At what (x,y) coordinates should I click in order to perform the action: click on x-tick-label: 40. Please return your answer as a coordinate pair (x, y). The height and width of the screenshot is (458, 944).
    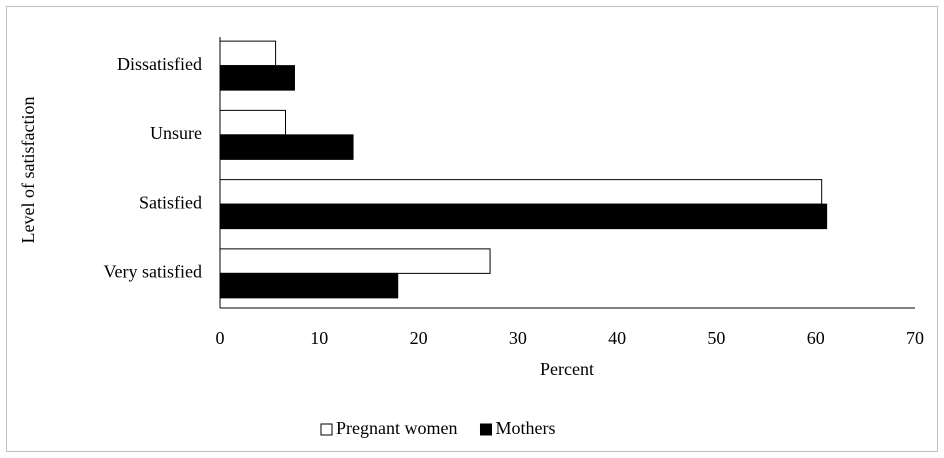
    Looking at the image, I should click on (617, 338).